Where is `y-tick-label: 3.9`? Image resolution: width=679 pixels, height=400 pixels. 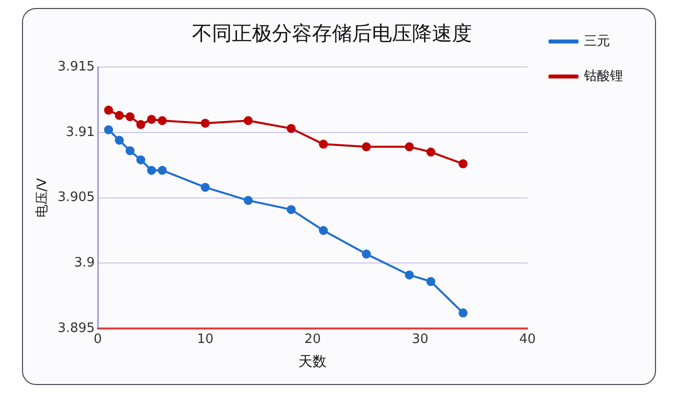 y-tick-label: 3.9 is located at coordinates (84, 263).